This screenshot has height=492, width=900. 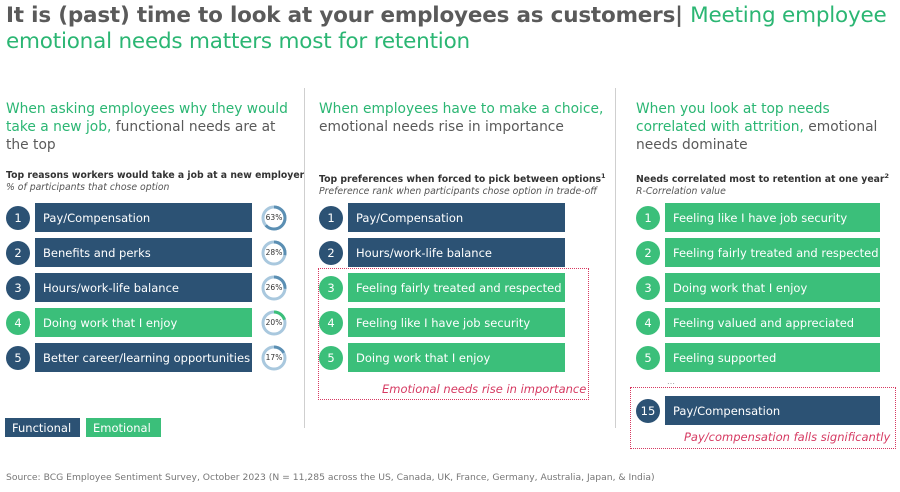 What do you see at coordinates (441, 127) in the screenshot?
I see `heading-text: emotional needs rise in importance` at bounding box center [441, 127].